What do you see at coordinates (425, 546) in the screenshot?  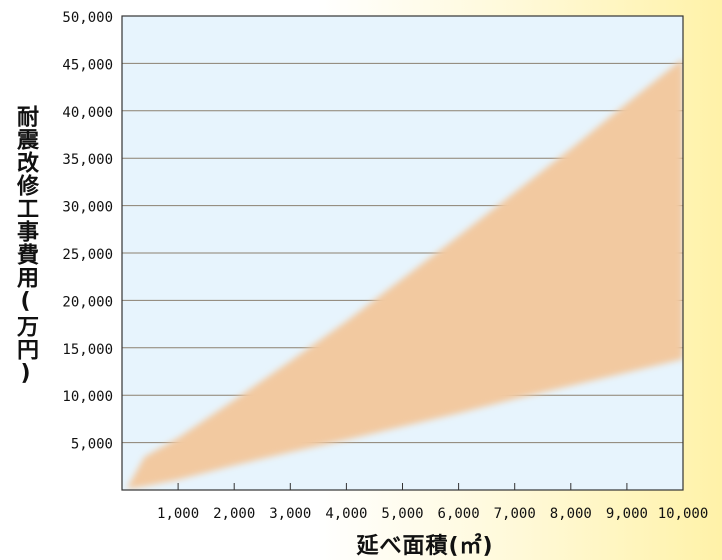 I see `x-axis-label: 延べ面積(㎡)` at bounding box center [425, 546].